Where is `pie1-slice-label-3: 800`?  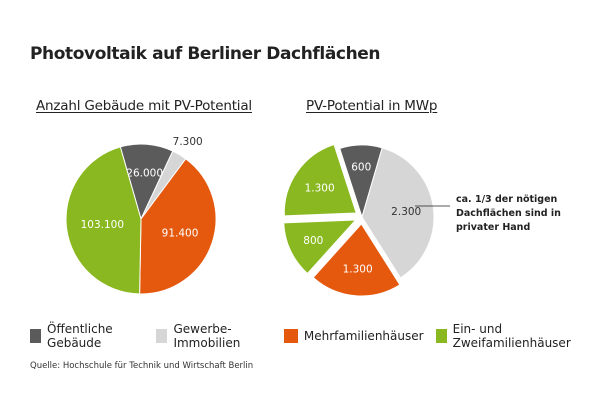 pie1-slice-label-3: 800 is located at coordinates (313, 241).